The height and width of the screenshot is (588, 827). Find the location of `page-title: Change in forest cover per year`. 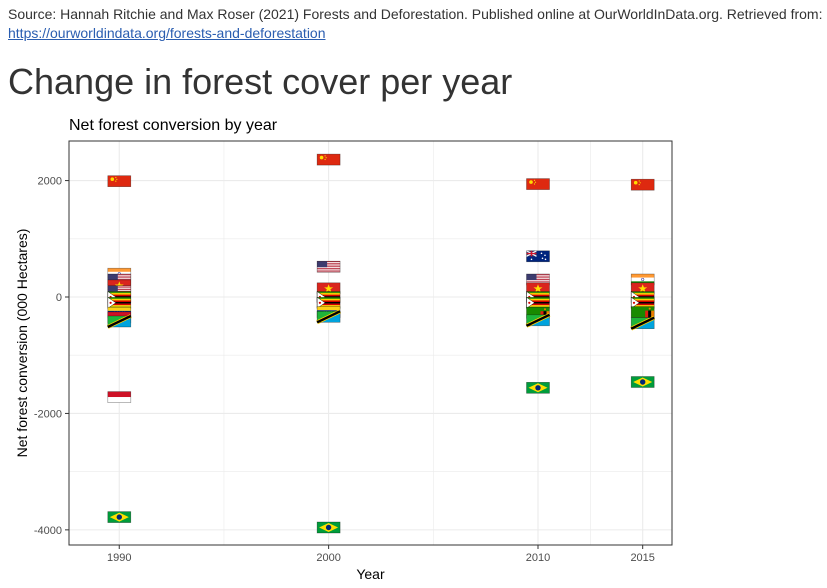

page-title: Change in forest cover per year is located at coordinates (260, 81).